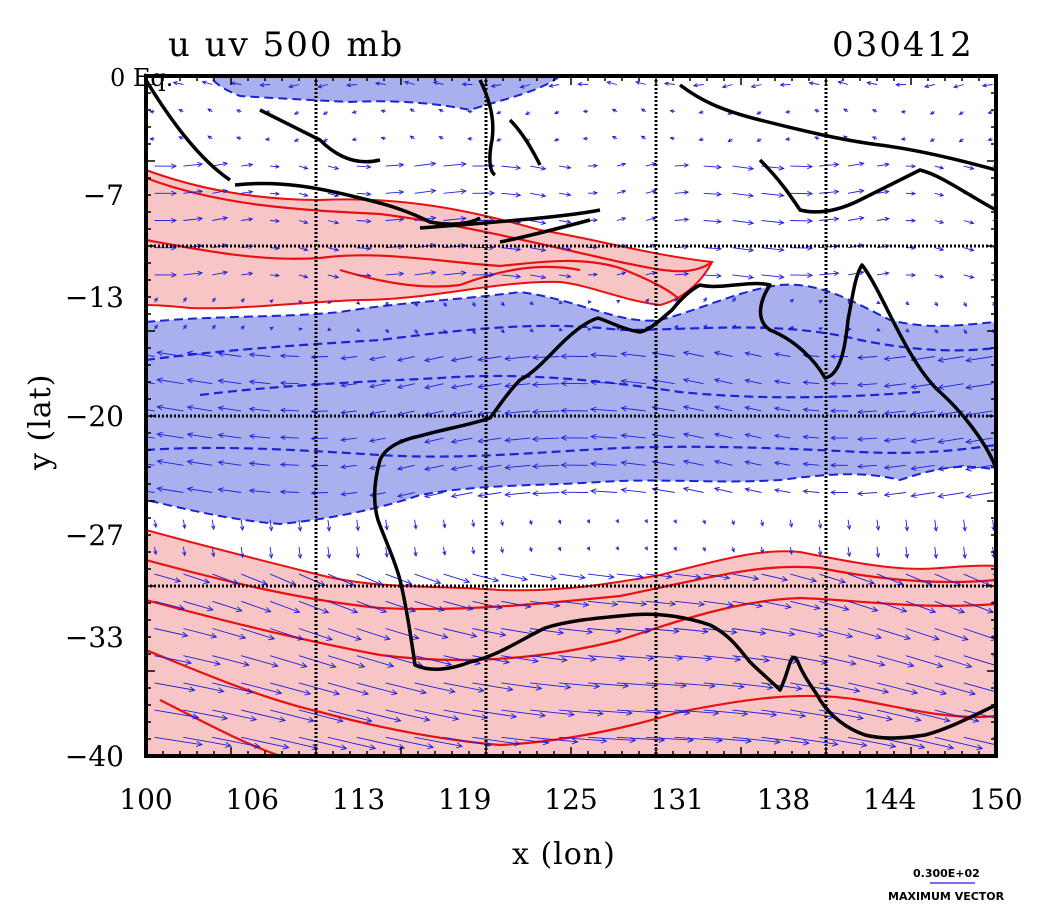  I want to click on coastline-borneo, so click(263, 130).